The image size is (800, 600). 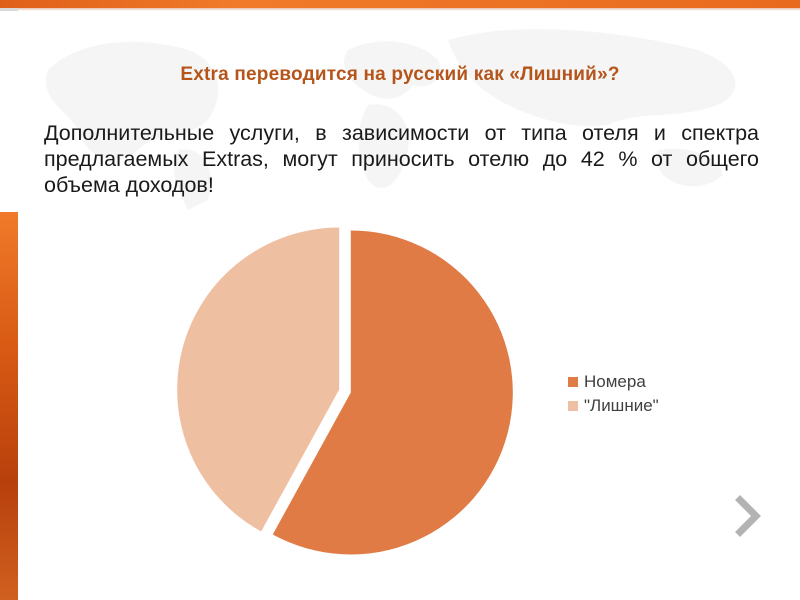 What do you see at coordinates (400, 4) in the screenshot?
I see `top-accent-bar` at bounding box center [400, 4].